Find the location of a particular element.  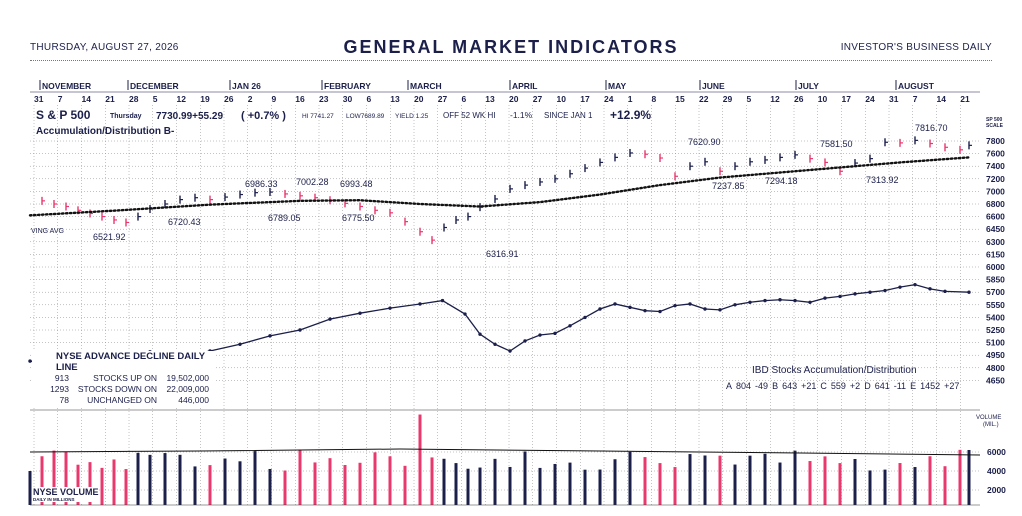

volume-average-line is located at coordinates (505, 452).